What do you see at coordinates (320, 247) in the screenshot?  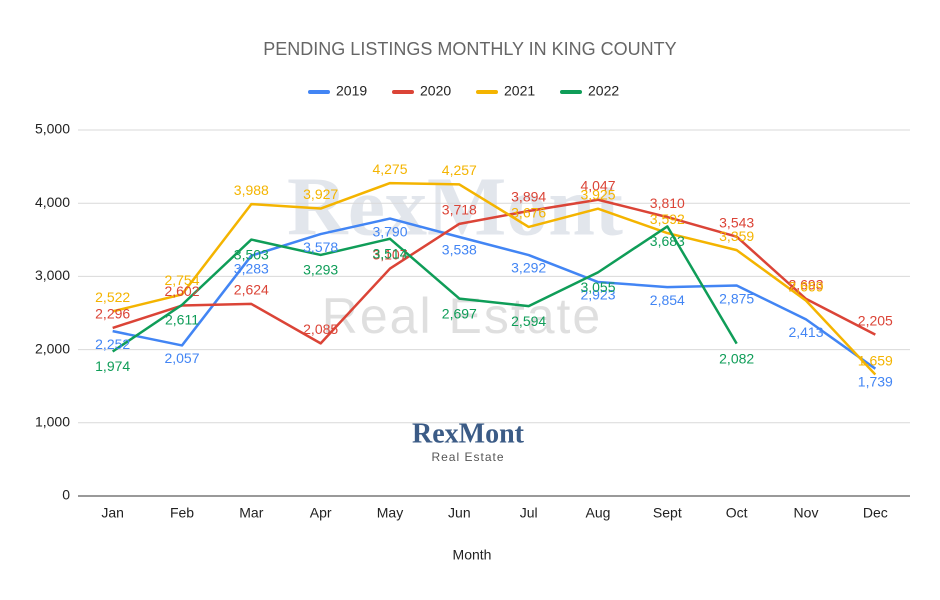 I see `data-label: 3,578` at bounding box center [320, 247].